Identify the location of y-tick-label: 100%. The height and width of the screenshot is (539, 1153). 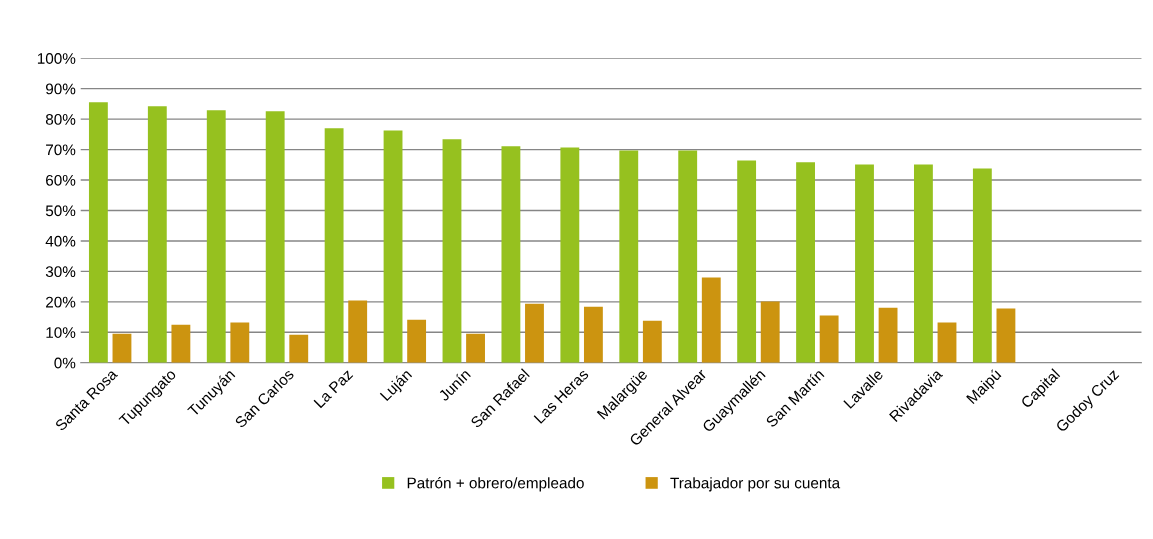
(56, 58).